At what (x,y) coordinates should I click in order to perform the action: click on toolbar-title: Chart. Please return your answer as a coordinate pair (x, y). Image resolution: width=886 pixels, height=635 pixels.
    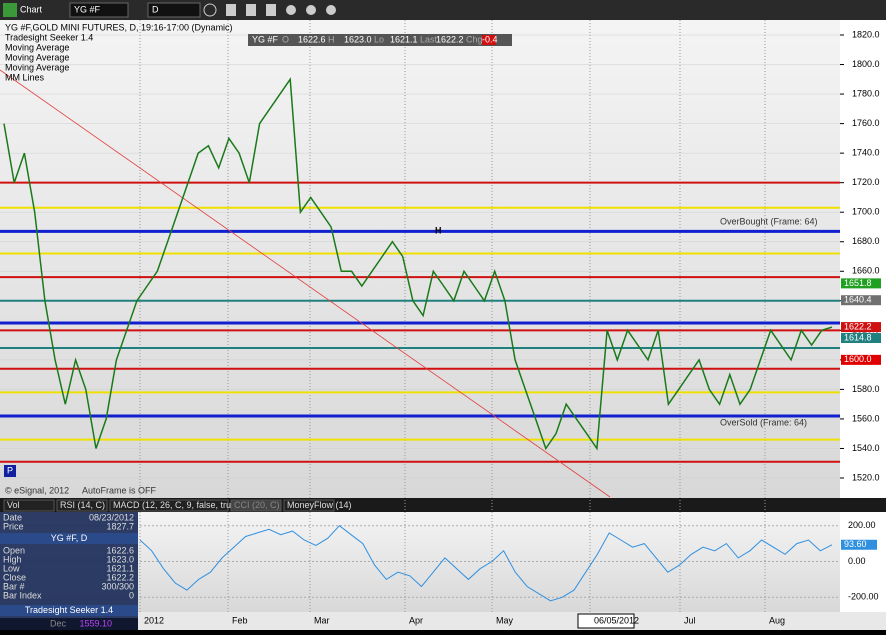
    Looking at the image, I should click on (31, 9).